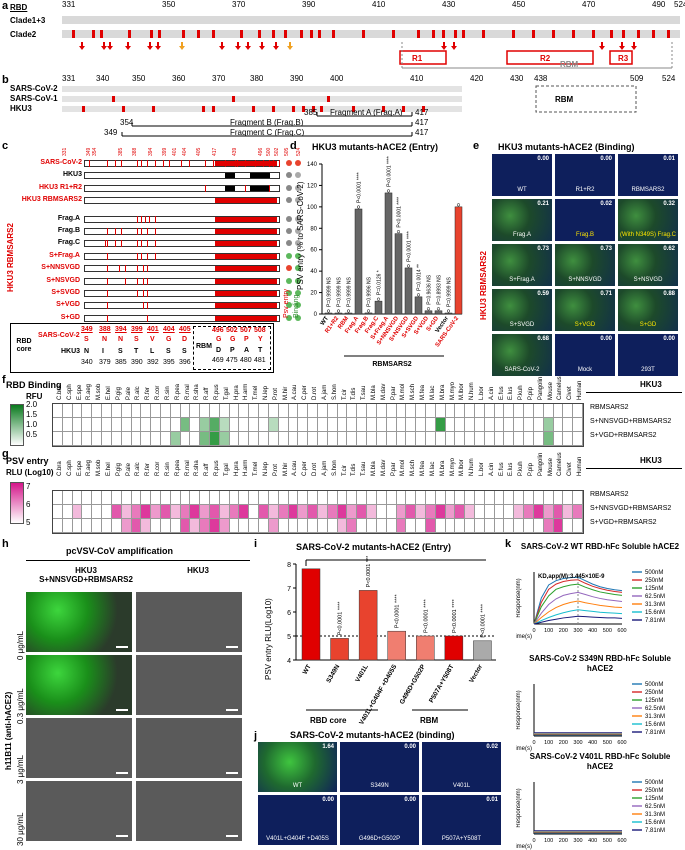 This screenshot has width=685, height=850. What do you see at coordinates (519, 4) in the screenshot?
I see `a-tick: 450` at bounding box center [519, 4].